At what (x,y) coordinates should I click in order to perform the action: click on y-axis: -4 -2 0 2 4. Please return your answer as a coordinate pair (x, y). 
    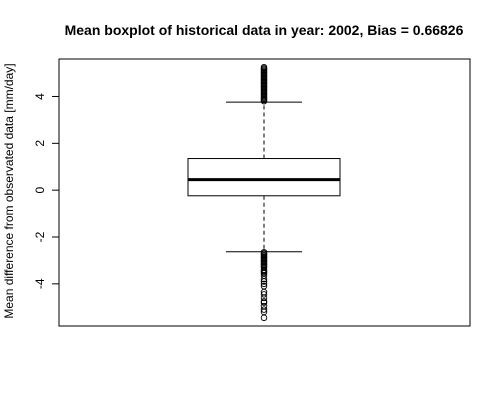
    Looking at the image, I should click on (46, 191).